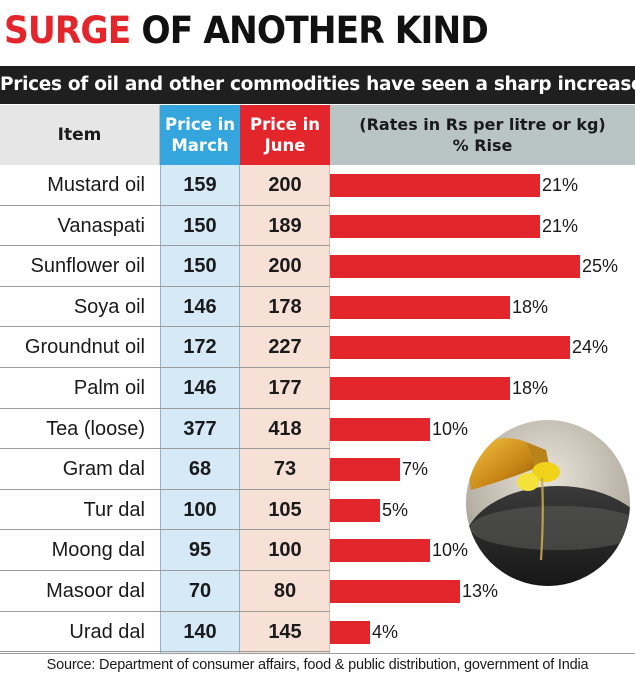 This screenshot has width=635, height=677. Describe the element at coordinates (317, 550) in the screenshot. I see `table-row: Moong dal 95 100 10%` at that location.